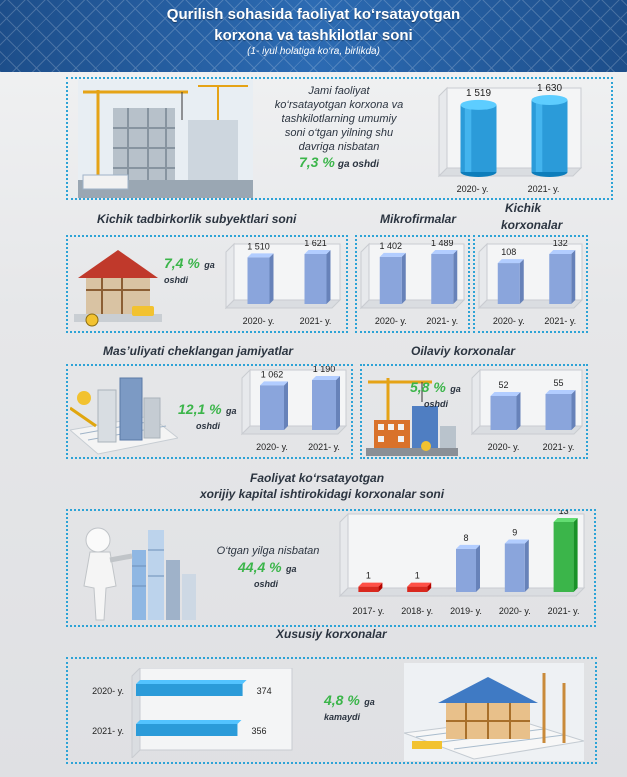  Describe the element at coordinates (339, 147) in the screenshot. I see `total-text-line: davriga nisbatan` at that location.